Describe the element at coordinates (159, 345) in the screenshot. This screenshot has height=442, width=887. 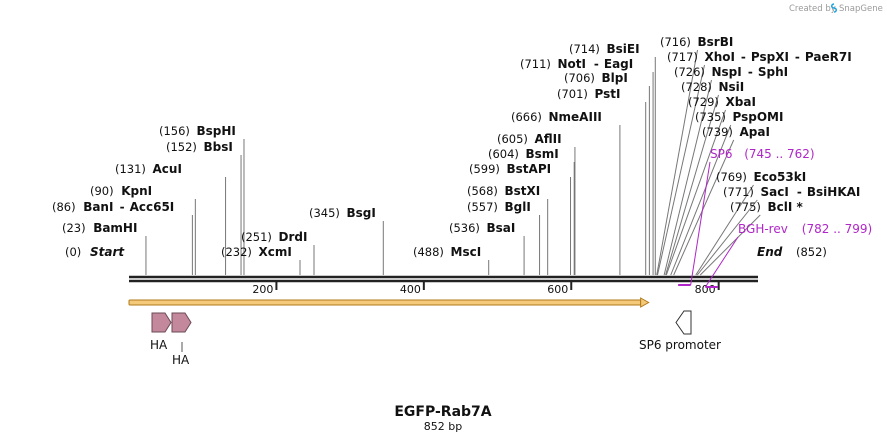
I see `ha-label-1: HA` at that location.